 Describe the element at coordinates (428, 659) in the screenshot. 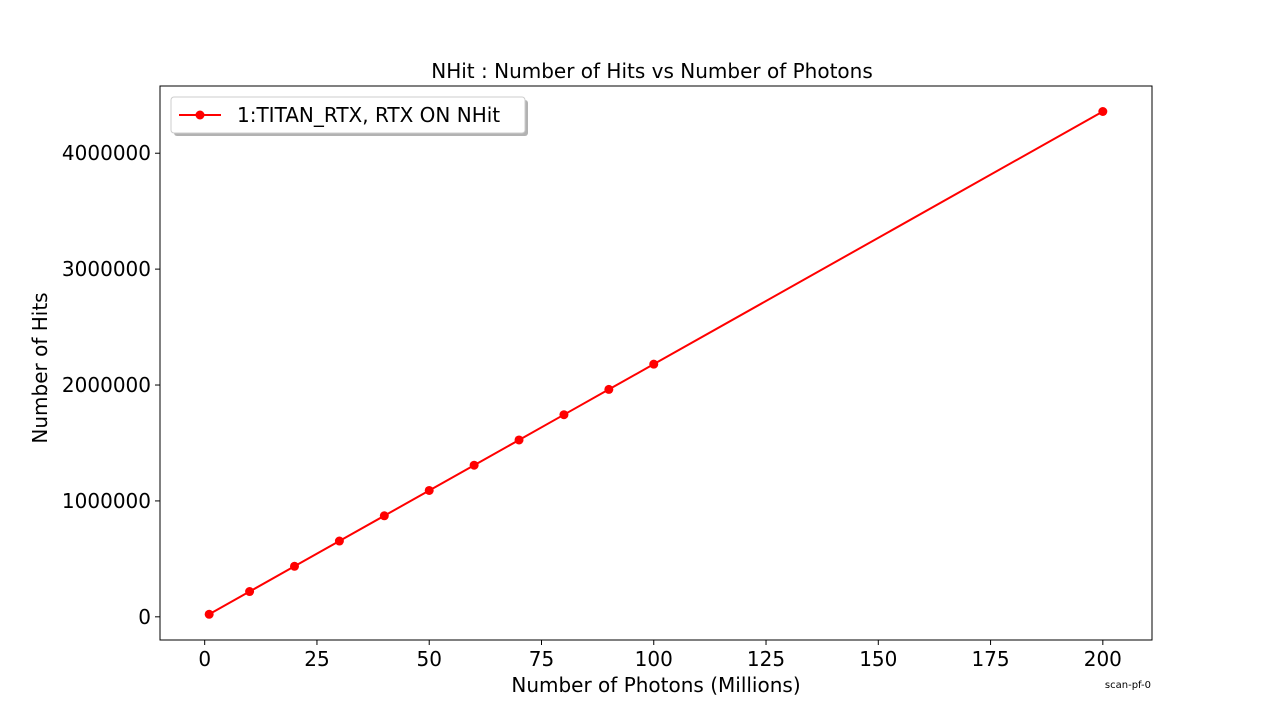

I see `x-tick-label: 50` at that location.